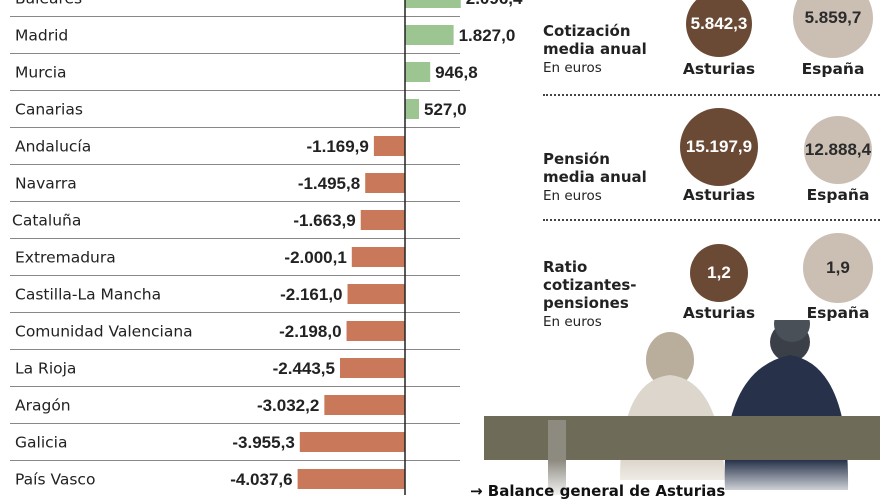 This screenshot has height=500, width=880. I want to click on panel-title: Cotización media anual, so click(595, 40).